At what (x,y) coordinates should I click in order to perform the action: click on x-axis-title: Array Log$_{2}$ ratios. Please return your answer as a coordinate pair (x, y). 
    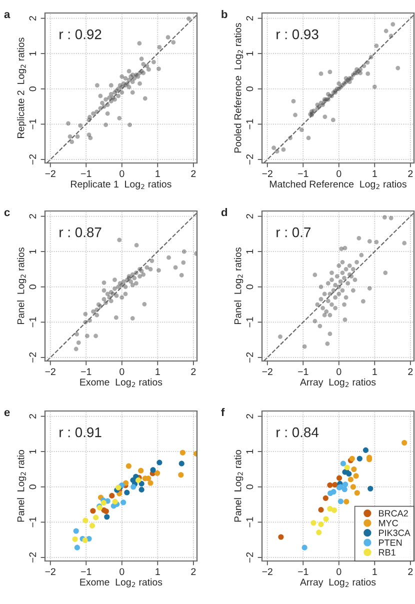
    Looking at the image, I should click on (338, 583).